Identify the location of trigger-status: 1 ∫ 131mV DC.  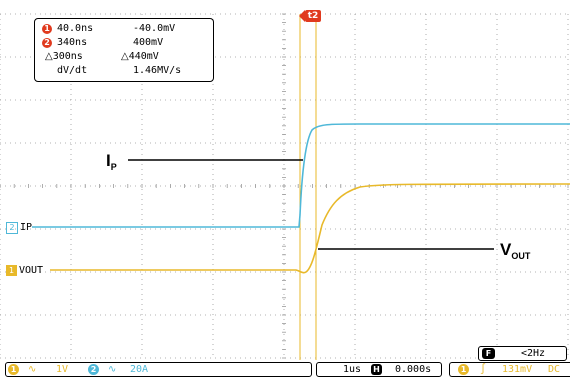
(509, 369).